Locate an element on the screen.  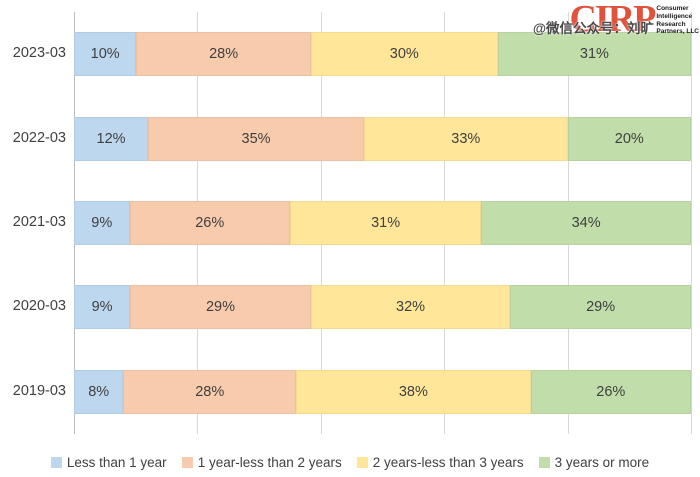
legend-item: 2 years-less than 3 years is located at coordinates (440, 462).